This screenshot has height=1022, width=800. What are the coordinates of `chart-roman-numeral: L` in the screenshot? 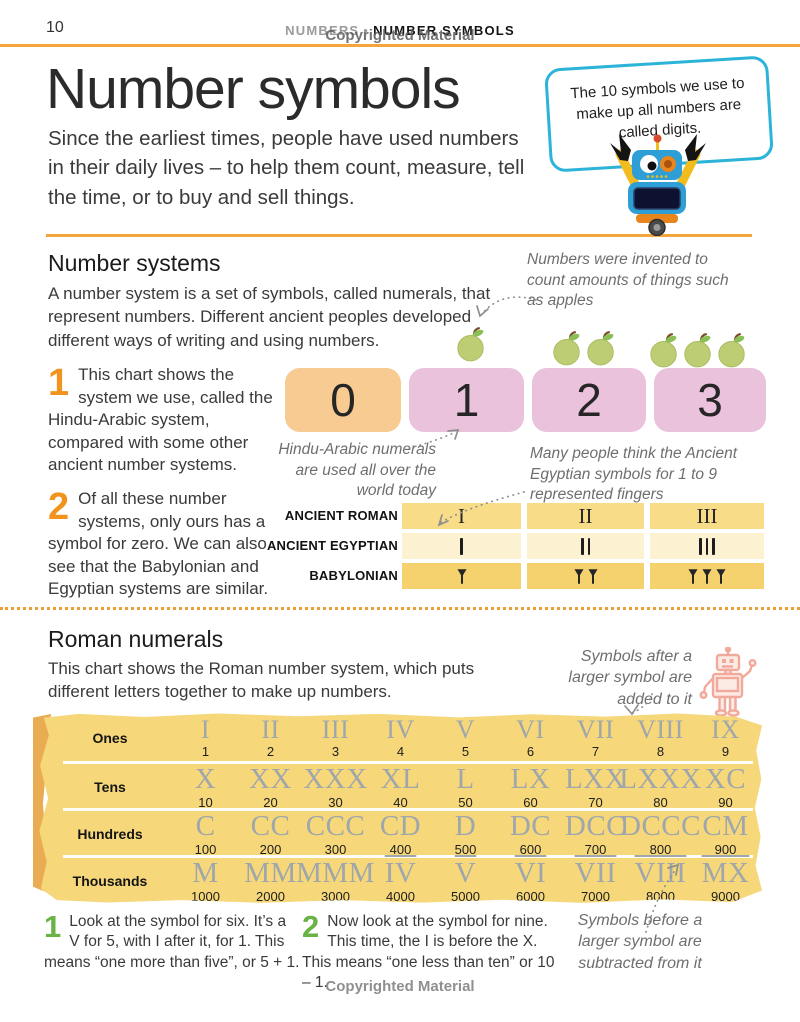 It's located at (465, 778).